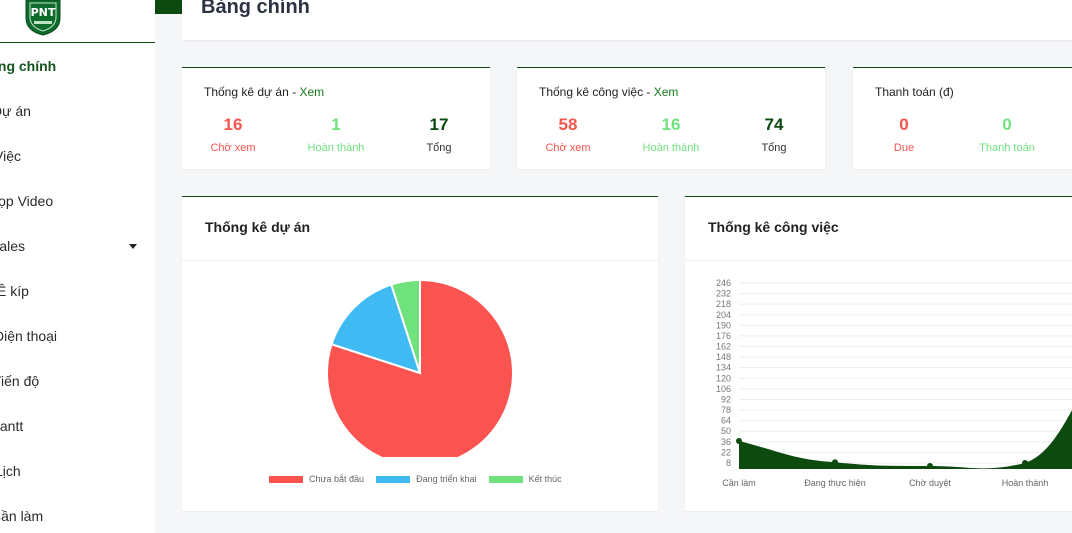 The height and width of the screenshot is (533, 1072). What do you see at coordinates (312, 92) in the screenshot?
I see `project-stats-view-link: Xem` at bounding box center [312, 92].